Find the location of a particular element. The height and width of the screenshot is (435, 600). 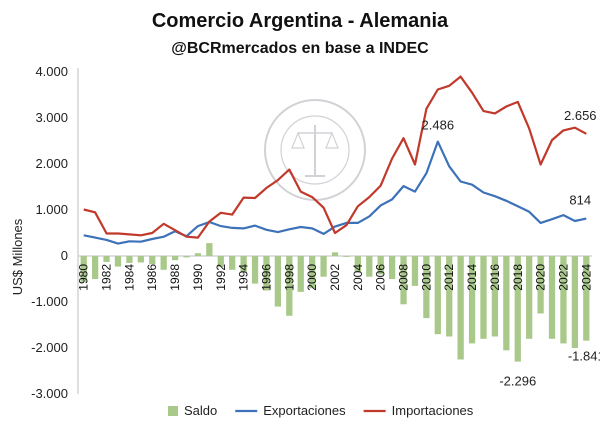

y-tick-label: -3.000 is located at coordinates (49, 393).